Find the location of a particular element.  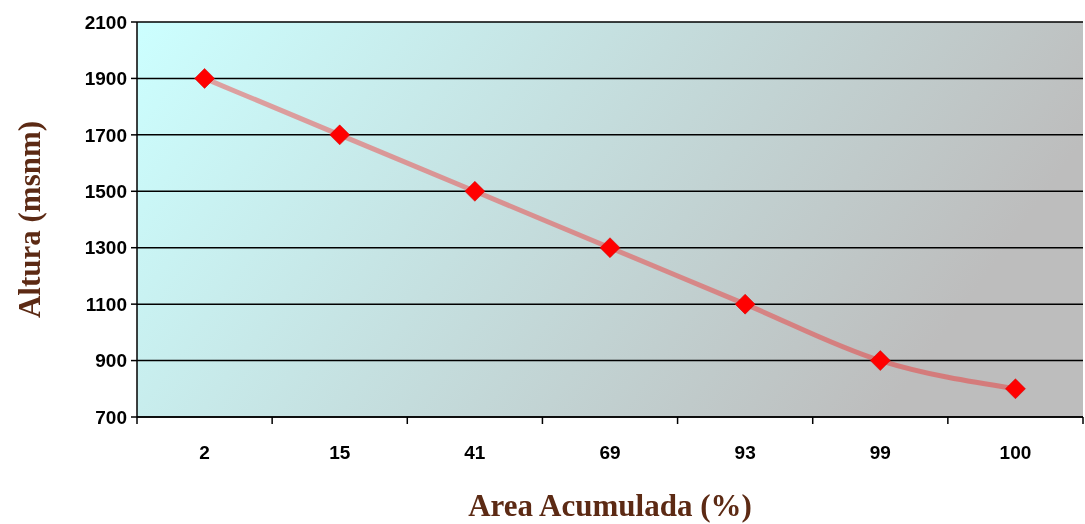

x-tick-label: 15 is located at coordinates (340, 452).